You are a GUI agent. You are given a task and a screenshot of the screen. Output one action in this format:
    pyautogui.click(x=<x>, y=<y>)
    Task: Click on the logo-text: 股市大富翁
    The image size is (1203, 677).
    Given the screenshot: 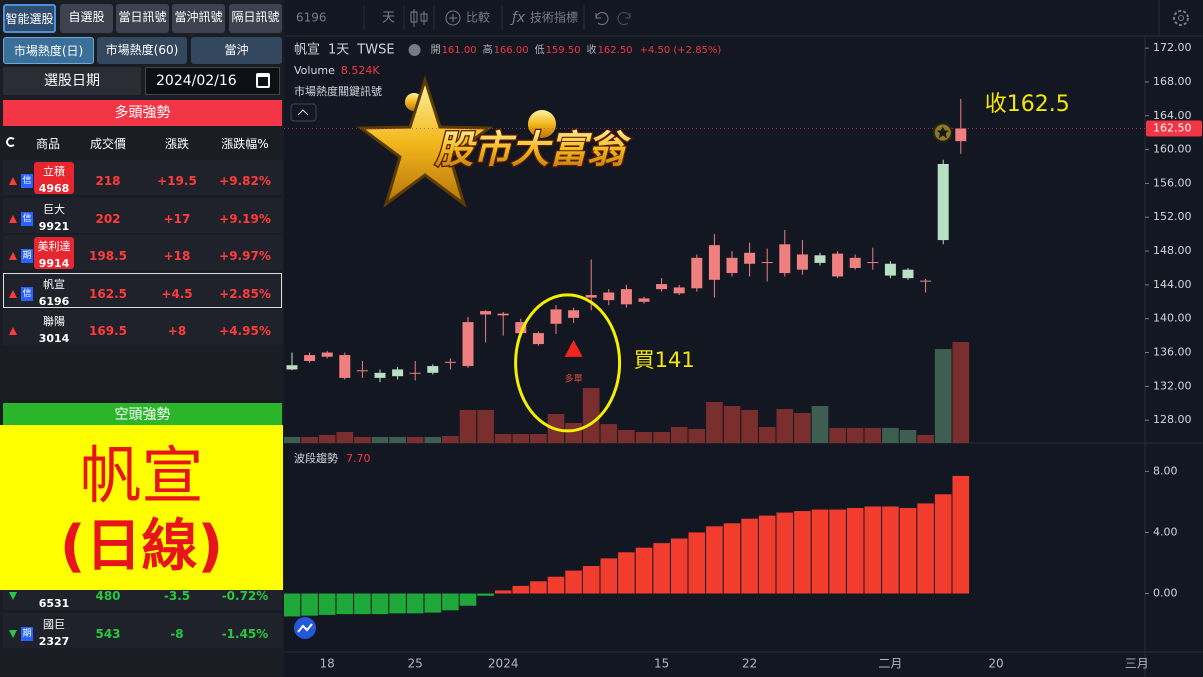 What is the action you would take?
    pyautogui.click(x=532, y=150)
    